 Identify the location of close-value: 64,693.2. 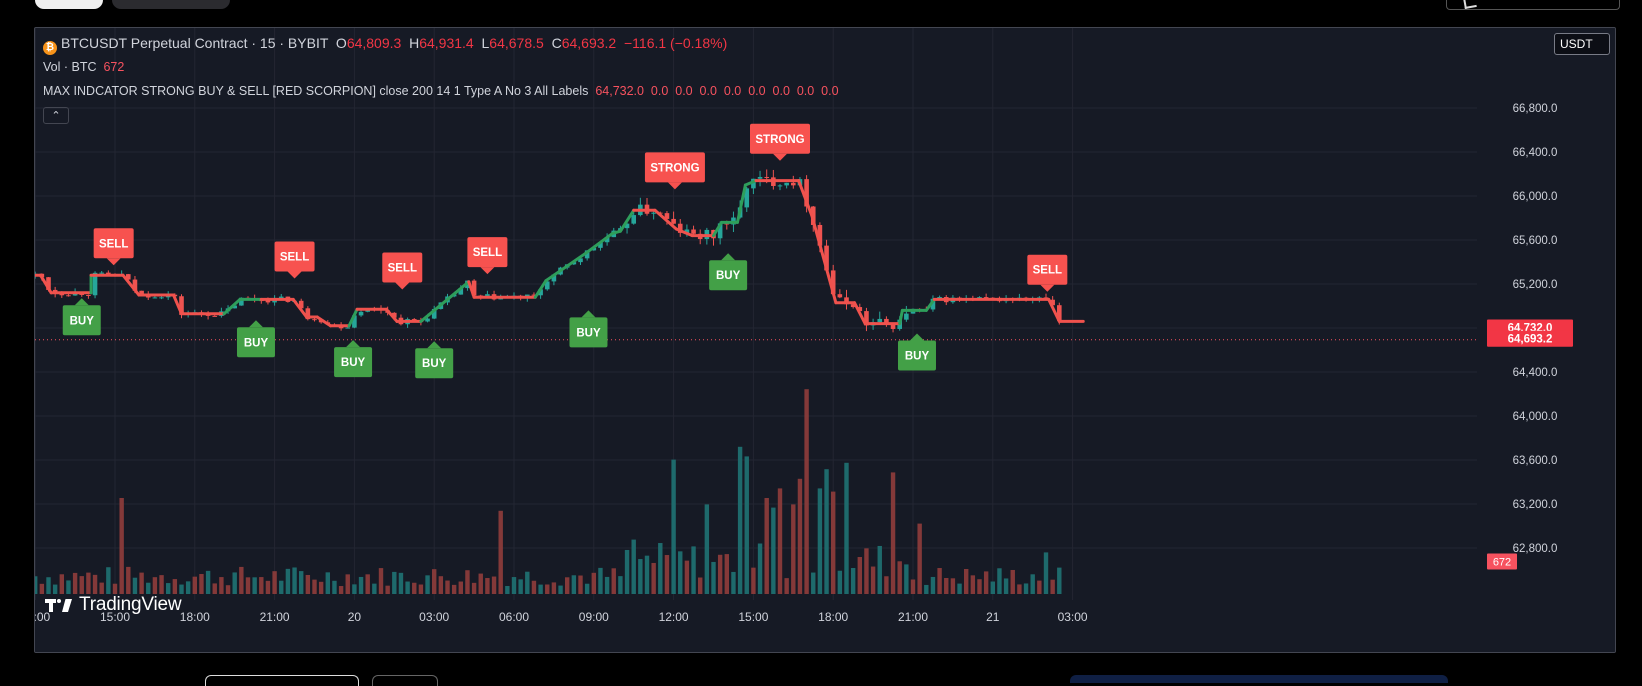
(589, 43).